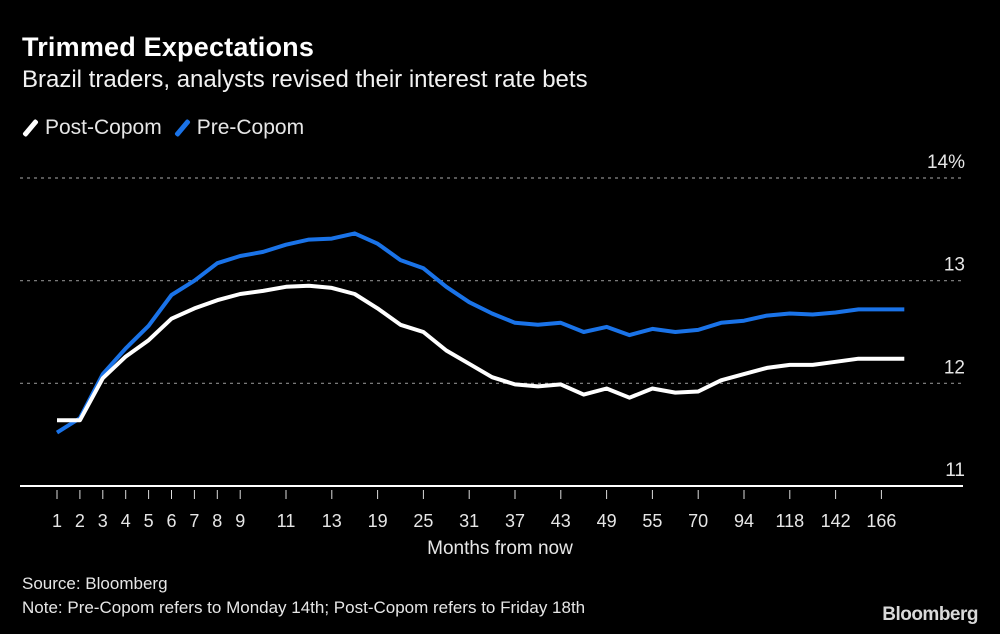  I want to click on x-tick-label: 3, so click(103, 521).